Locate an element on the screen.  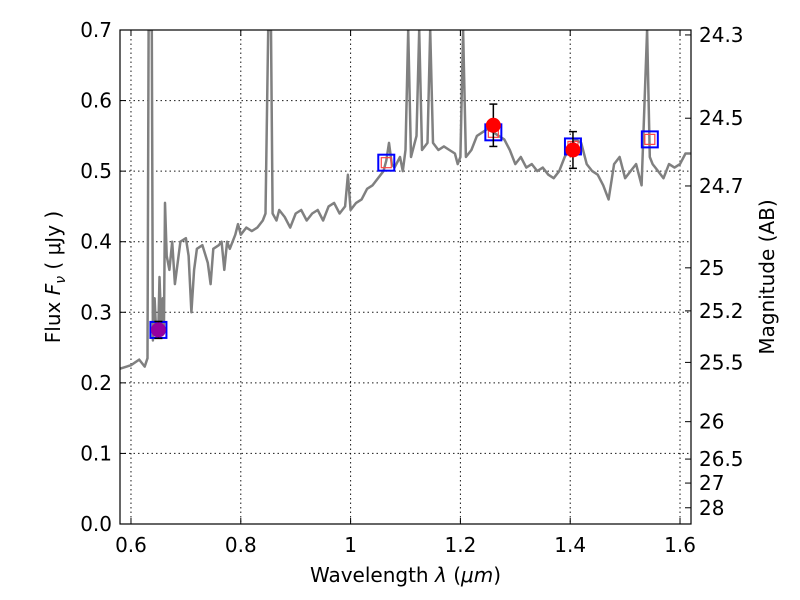
x-axis-label-symbol: λ is located at coordinates (440, 575).